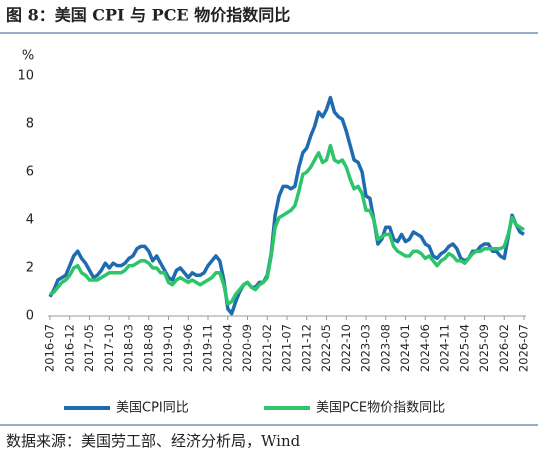 The image size is (538, 456). Describe the element at coordinates (129, 348) in the screenshot. I see `x-tick-label: 2018-03` at that location.